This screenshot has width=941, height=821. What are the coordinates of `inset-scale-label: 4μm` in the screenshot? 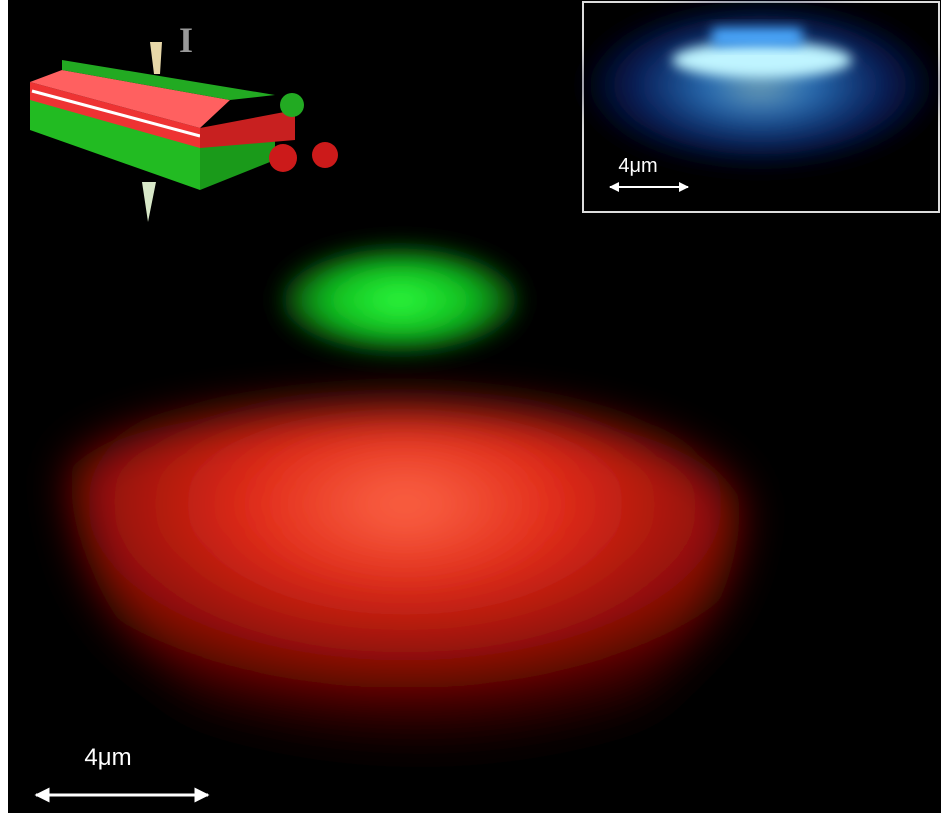 It's located at (637, 166).